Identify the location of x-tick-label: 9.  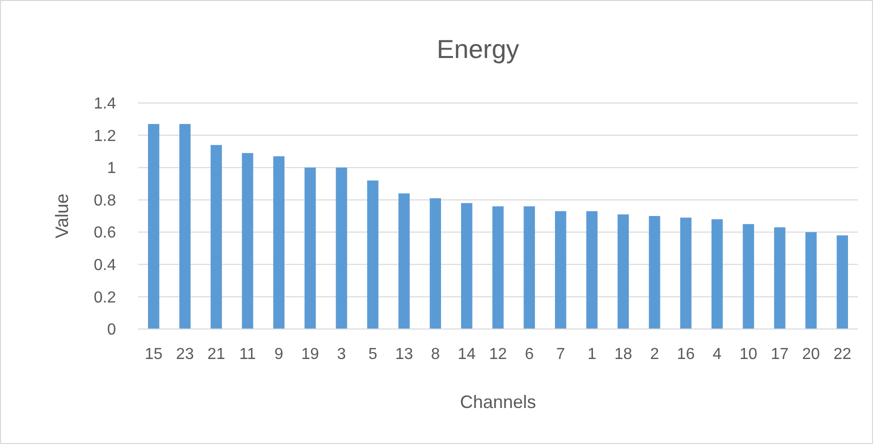
(279, 354).